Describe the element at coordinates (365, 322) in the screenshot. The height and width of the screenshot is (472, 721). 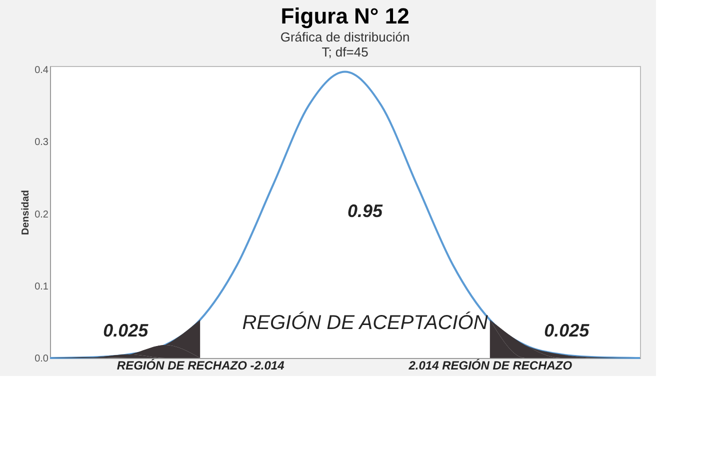
I see `annotation: REGIÓN DE ACEPTACIÓN` at that location.